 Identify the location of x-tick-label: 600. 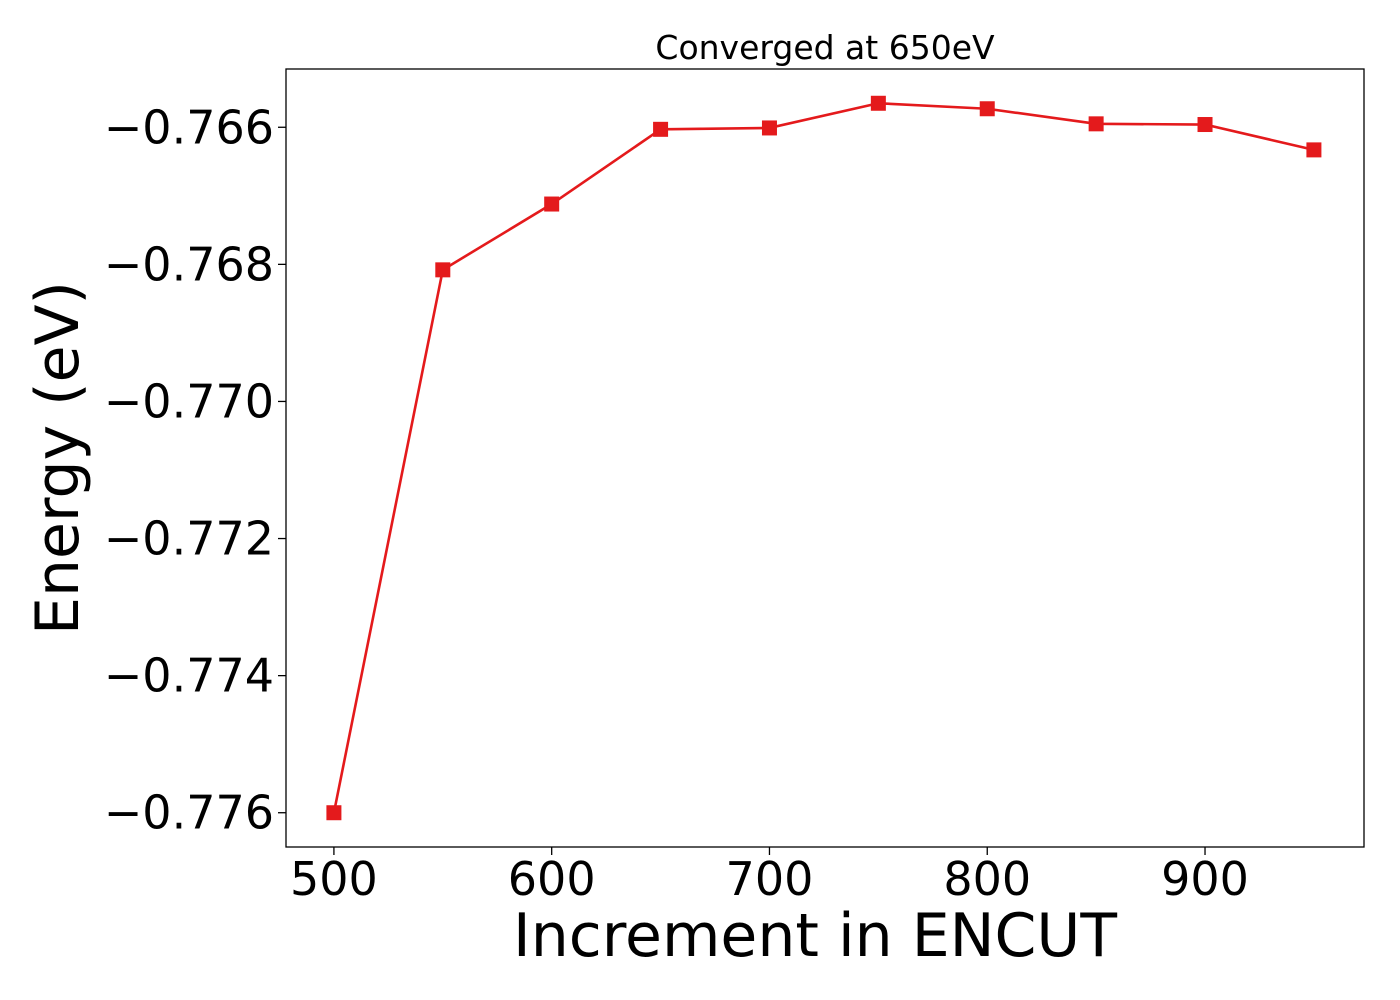
(552, 879).